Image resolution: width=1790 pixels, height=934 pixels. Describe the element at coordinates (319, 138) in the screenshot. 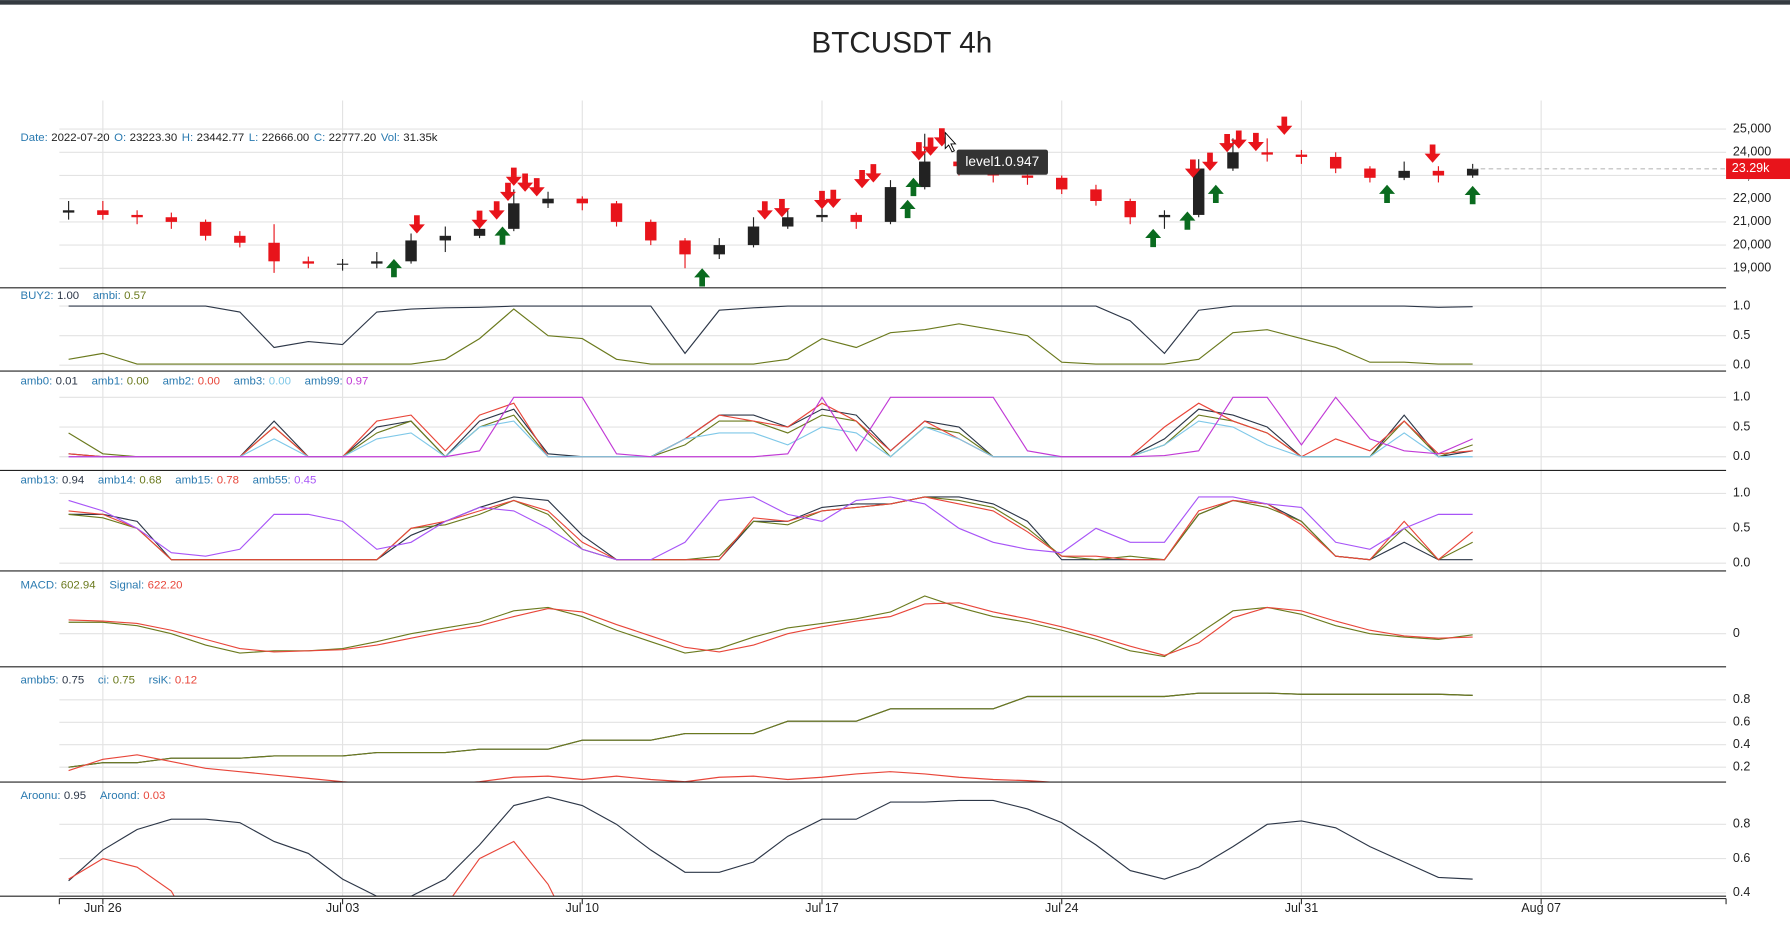

I see `legend-label: C:` at that location.